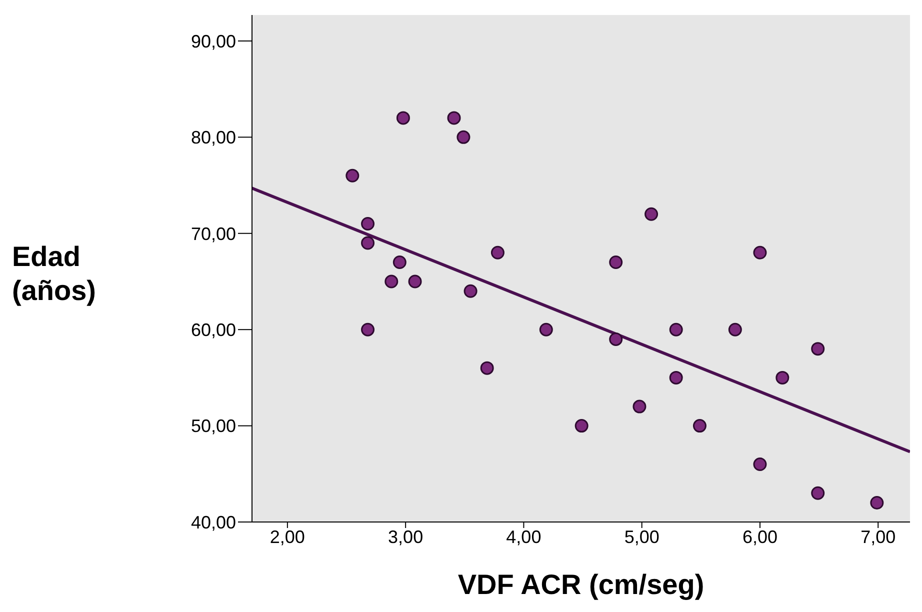 This screenshot has height=612, width=922. What do you see at coordinates (524, 536) in the screenshot?
I see `x-tick-label: 4,00` at bounding box center [524, 536].